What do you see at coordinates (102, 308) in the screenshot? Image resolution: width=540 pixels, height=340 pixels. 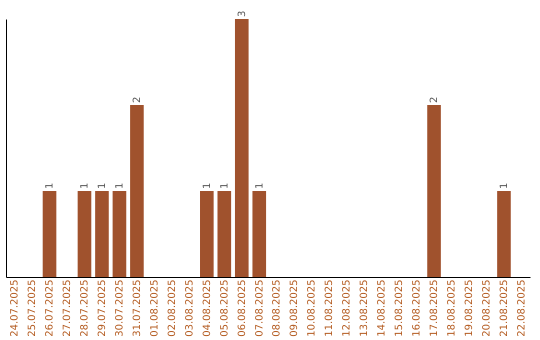 I see `x-tick-label: 29.07.2025` at bounding box center [102, 308].